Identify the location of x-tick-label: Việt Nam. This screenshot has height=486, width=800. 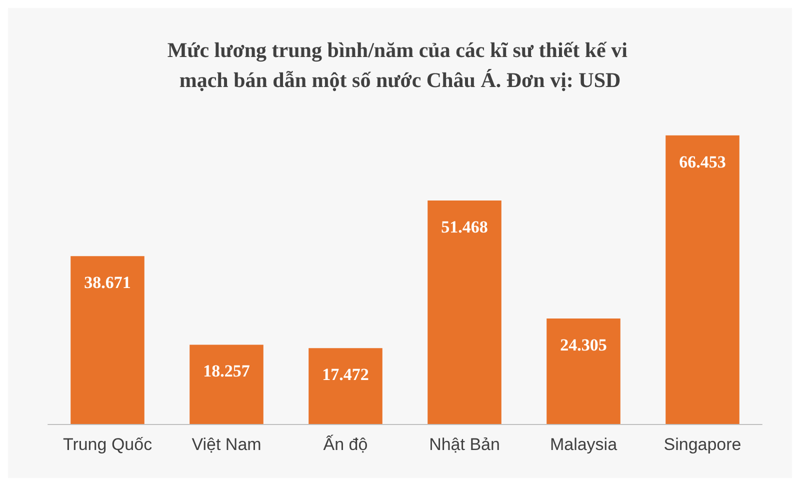
(227, 444).